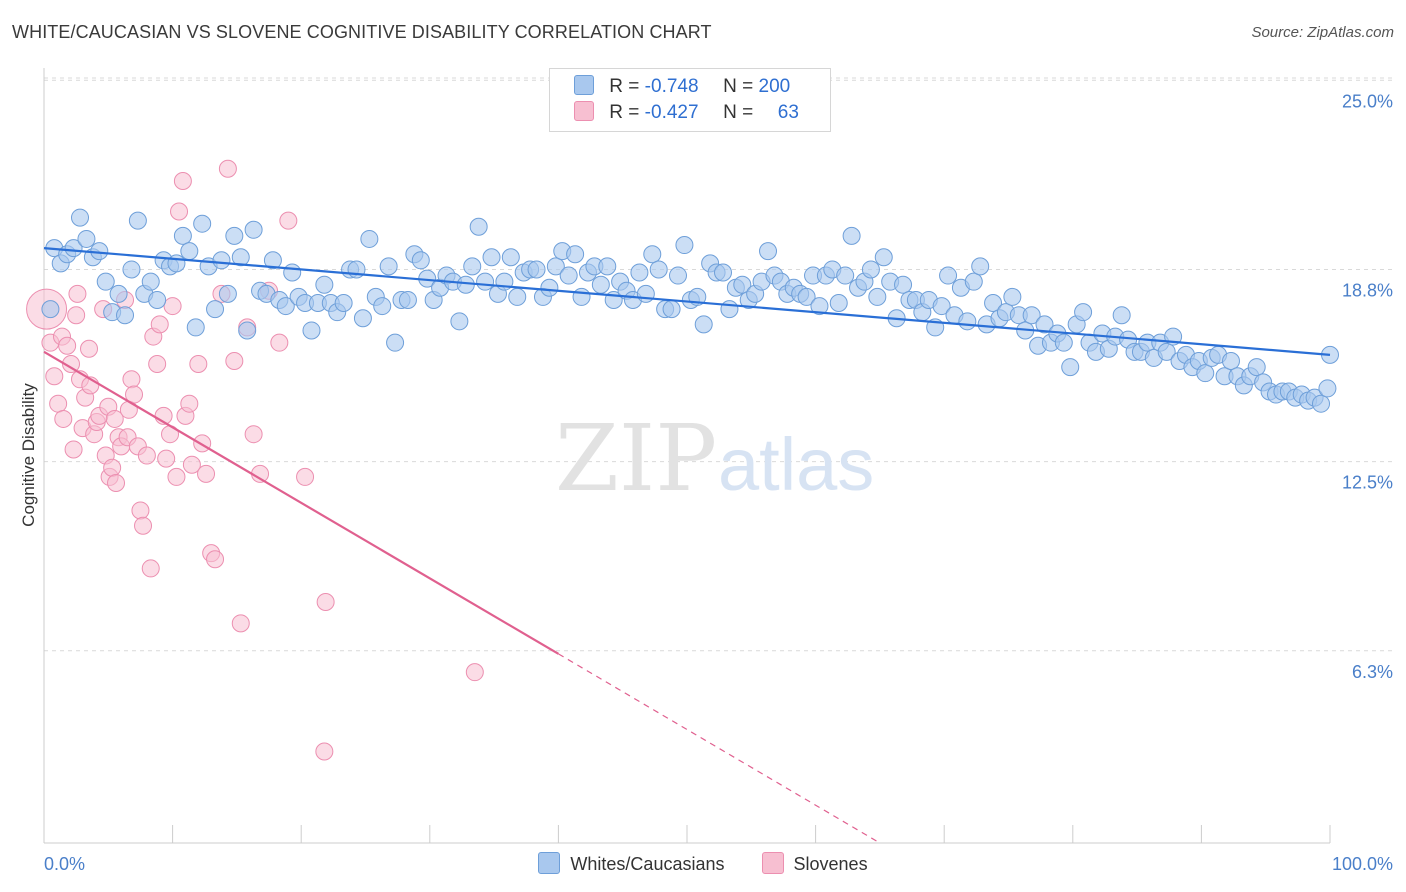 This screenshot has width=1406, height=892. Describe the element at coordinates (636, 458) in the screenshot. I see `watermark-zip: ZIP` at that location.